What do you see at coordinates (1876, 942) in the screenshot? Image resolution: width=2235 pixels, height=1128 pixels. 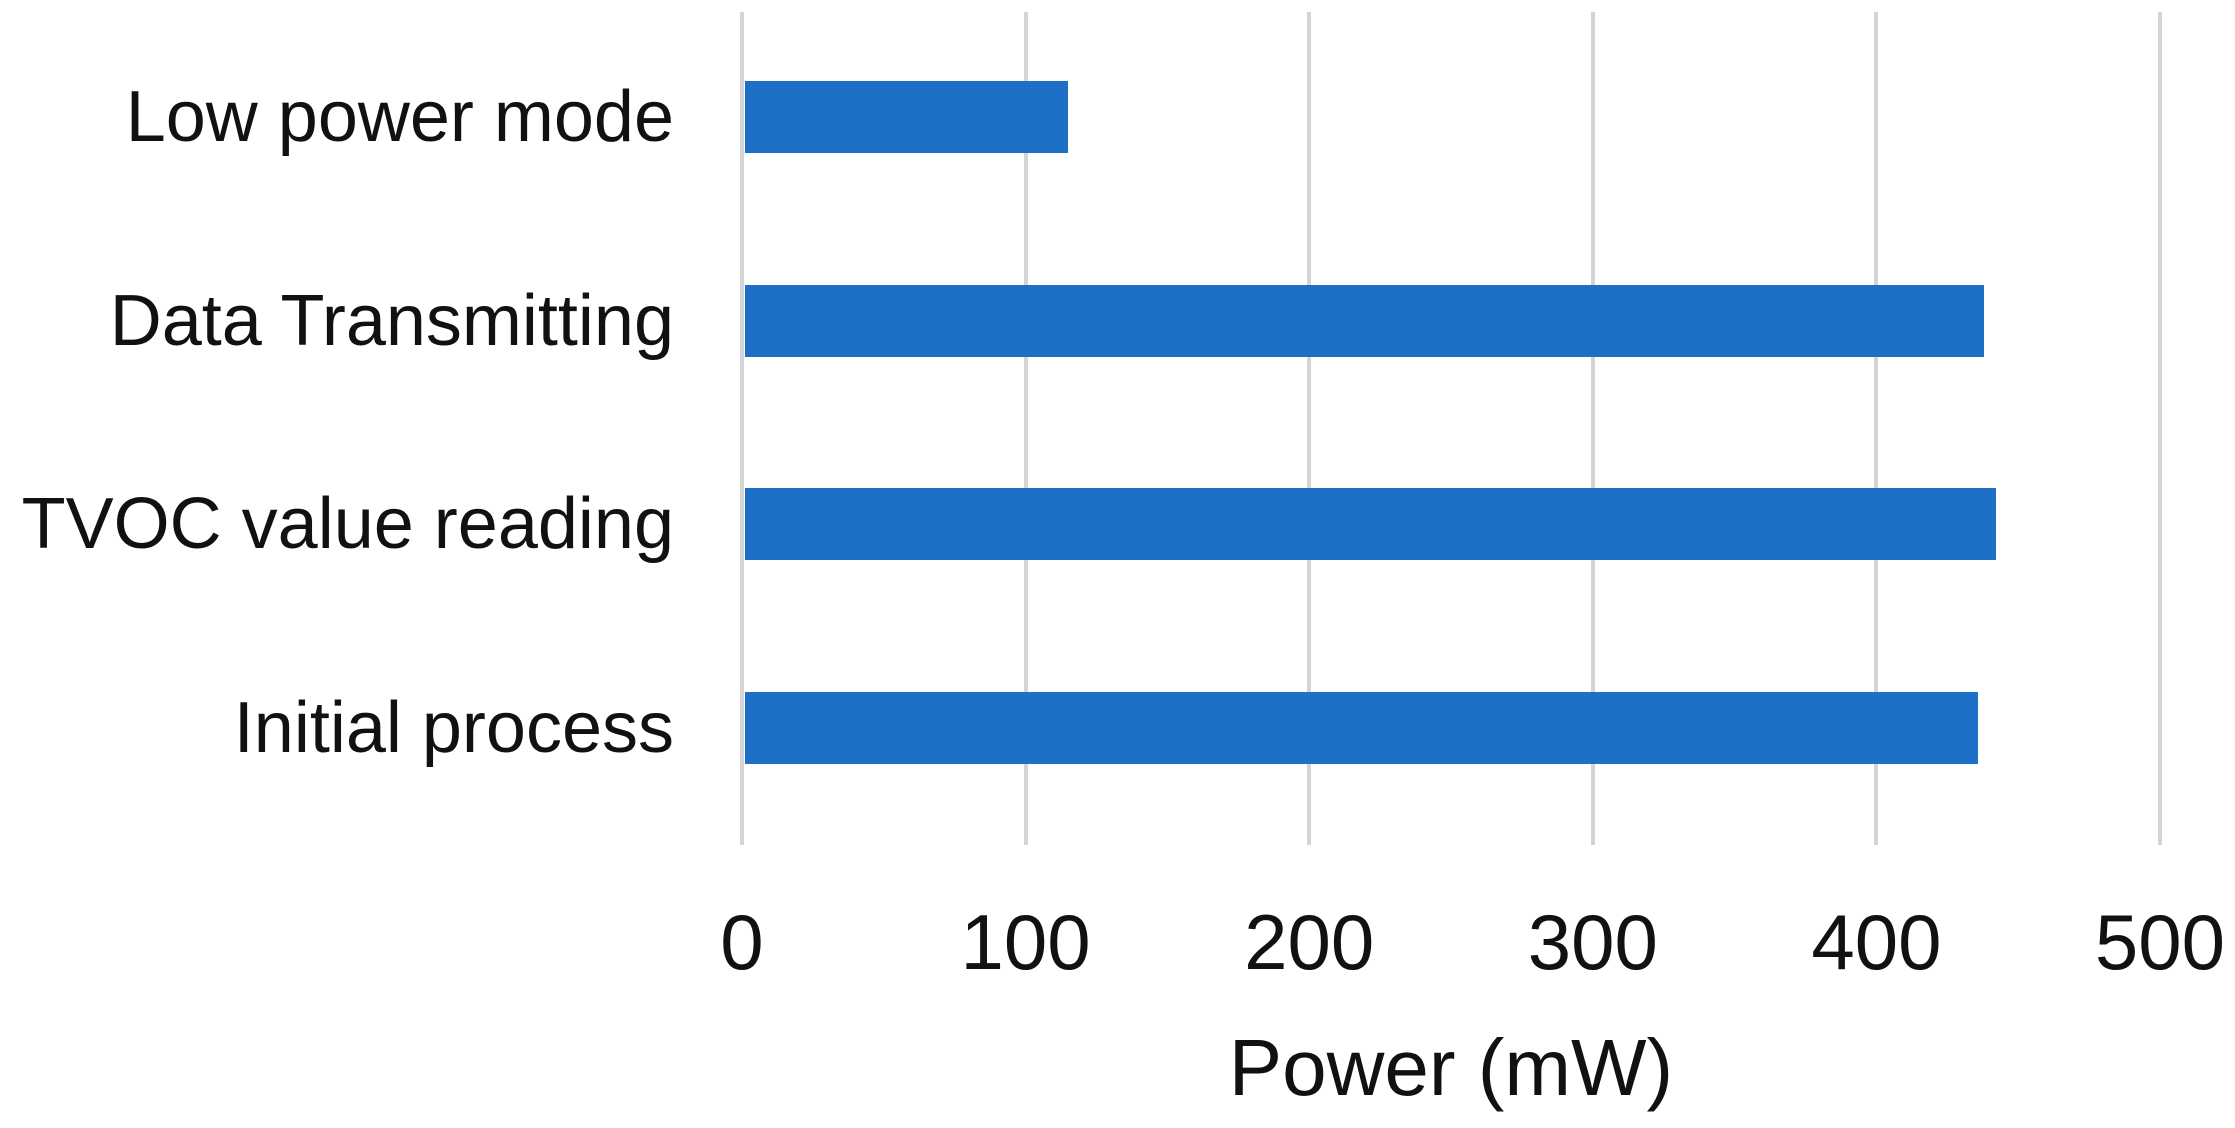 I see `x-tick-label-400: 400` at bounding box center [1876, 942].